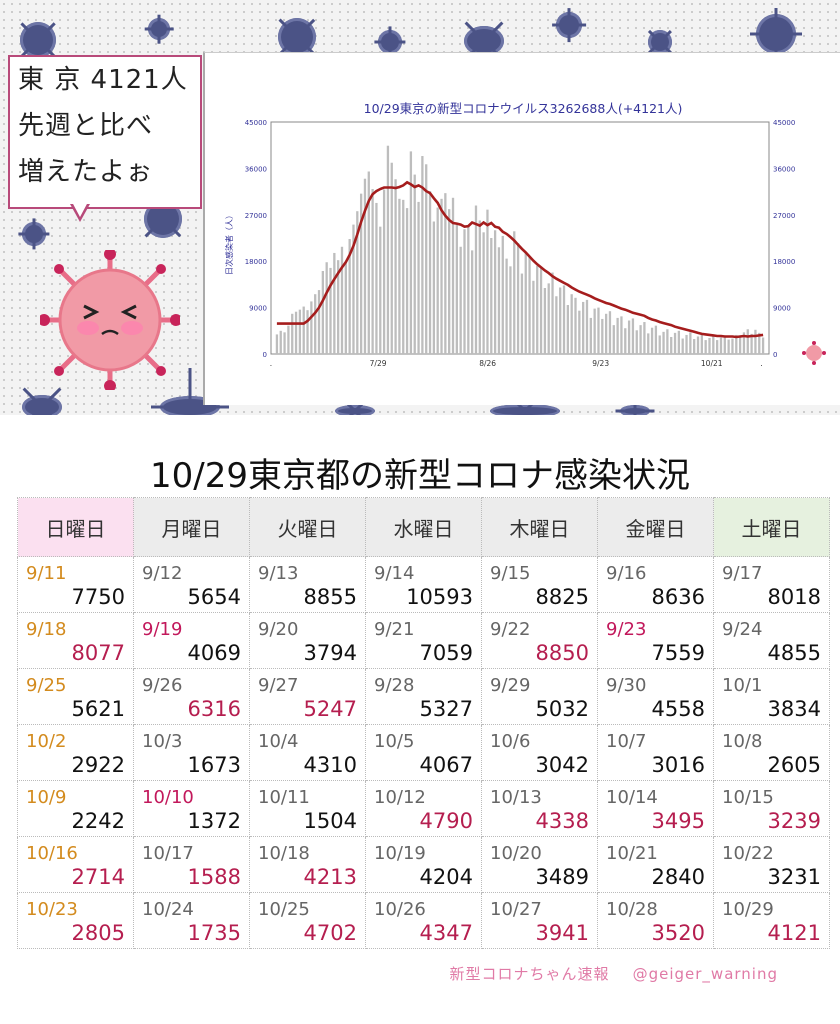 The width and height of the screenshot is (840, 1024). Describe the element at coordinates (678, 765) in the screenshot. I see `day-case-count: 3016` at that location.